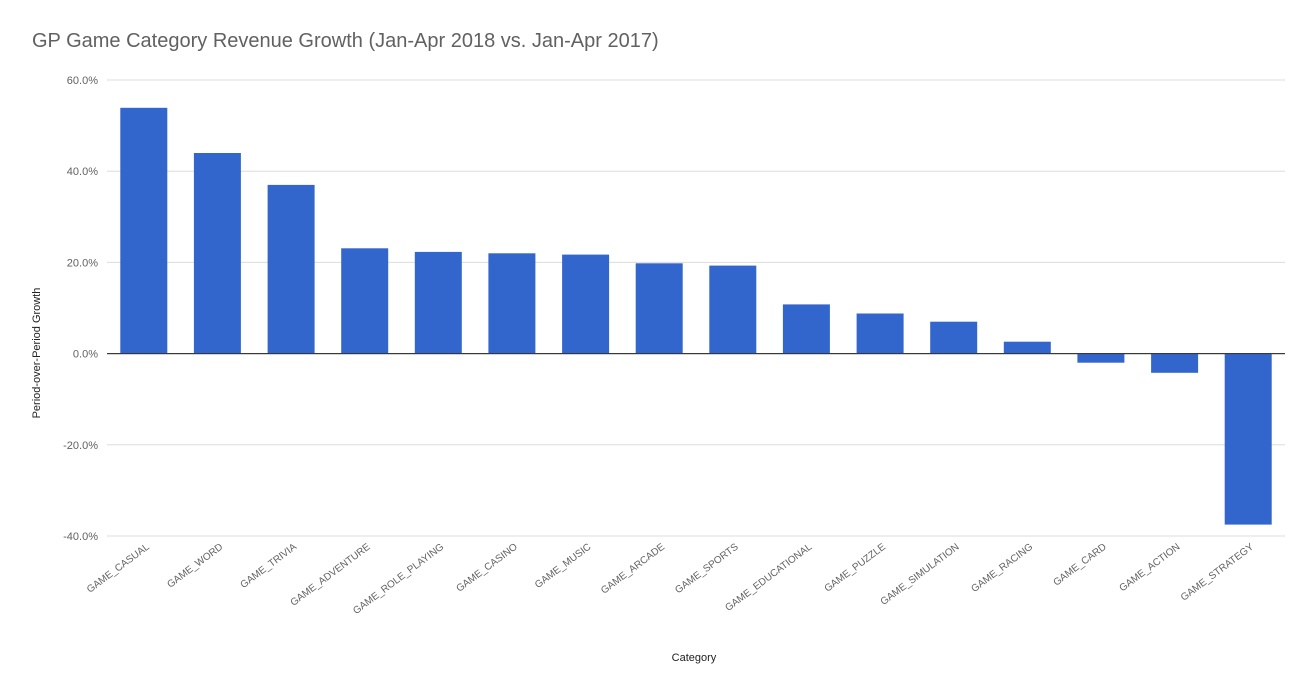  I want to click on x-tick-label: GAME_SPORTS, so click(707, 568).